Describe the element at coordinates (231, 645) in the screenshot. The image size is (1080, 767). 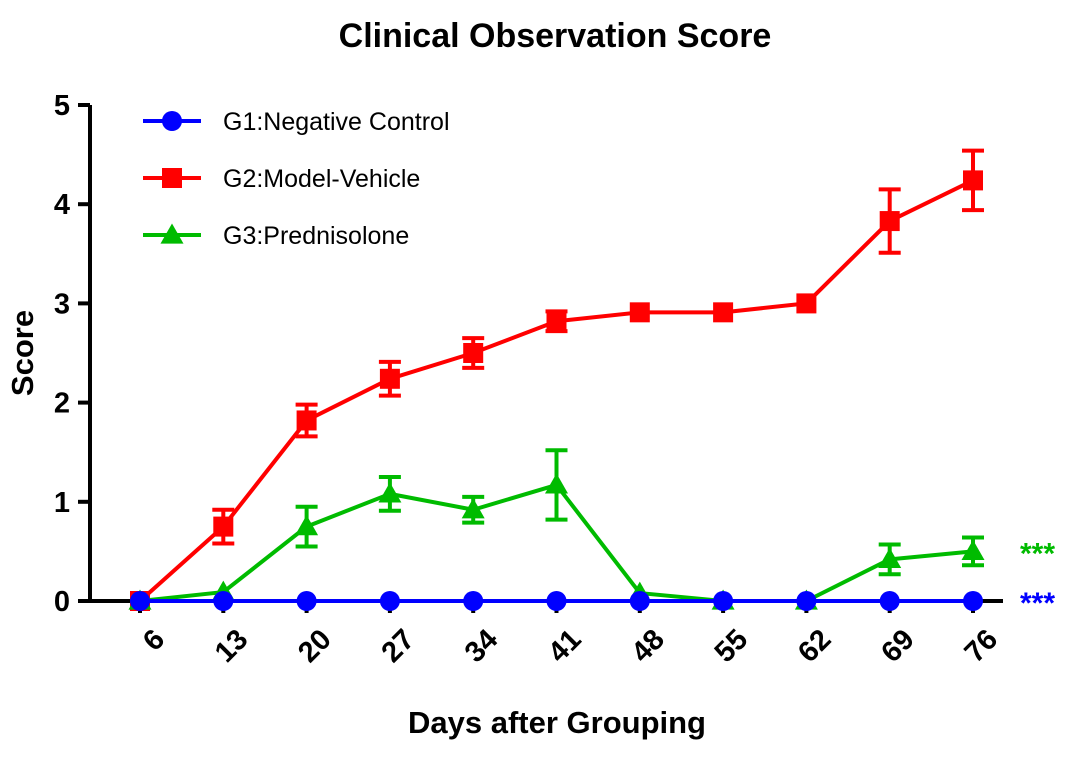
I see `x-tick-label: 13` at that location.